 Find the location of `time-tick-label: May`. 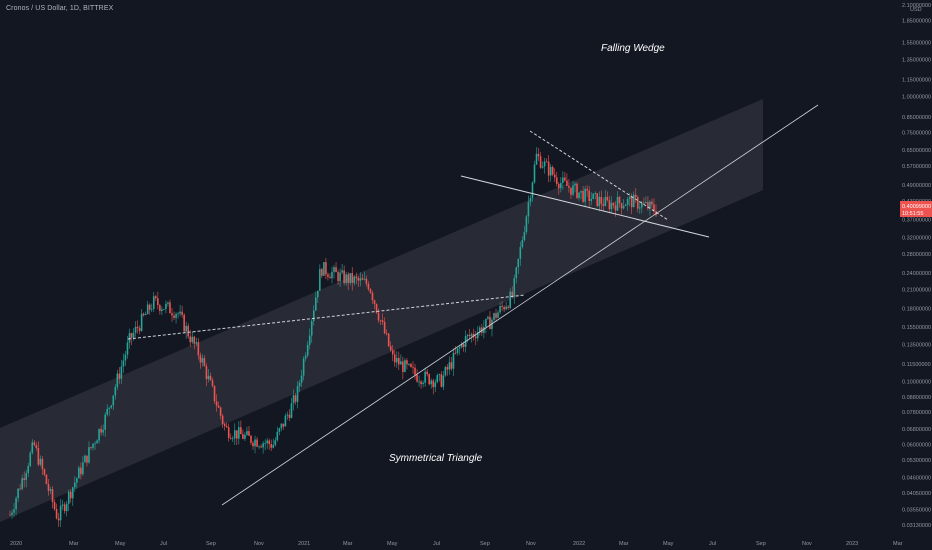

time-tick-label: May is located at coordinates (392, 544).